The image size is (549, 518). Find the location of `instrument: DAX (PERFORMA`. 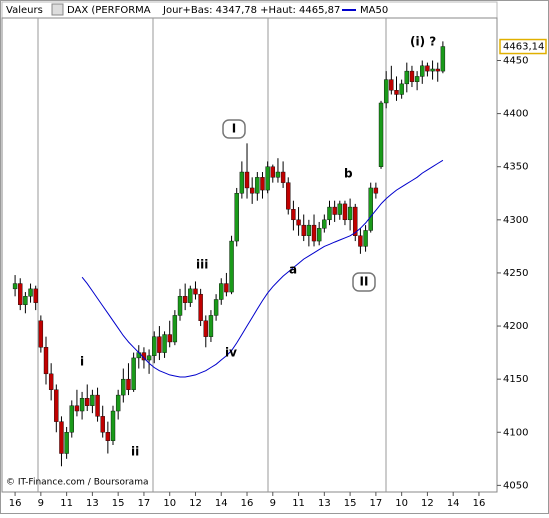

instrument: DAX (PERFORMA is located at coordinates (109, 10).